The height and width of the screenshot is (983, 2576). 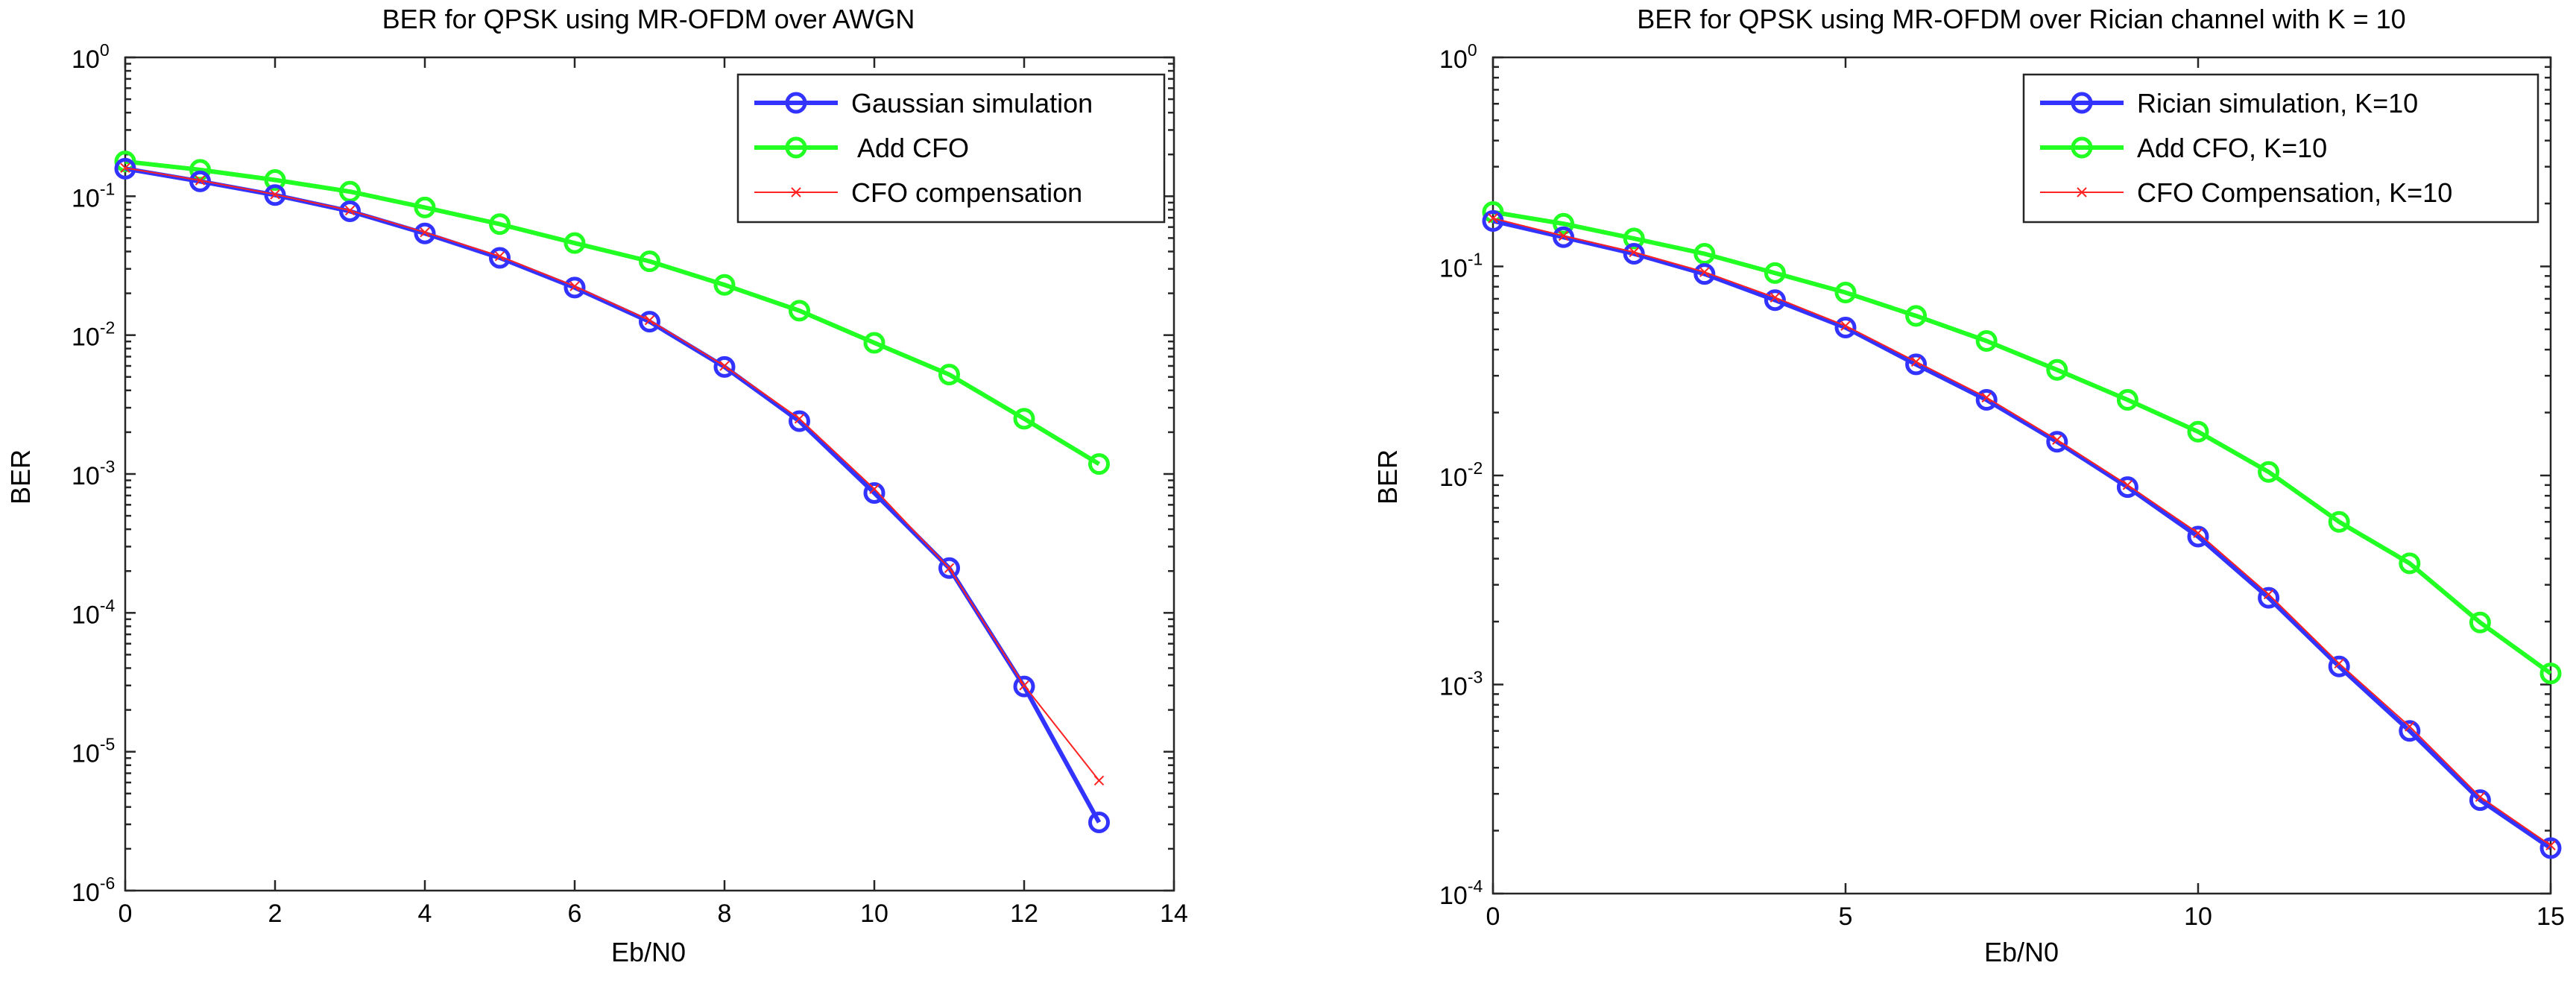 What do you see at coordinates (2294, 192) in the screenshot?
I see `legend-label: CFO Compensation, K=10` at bounding box center [2294, 192].